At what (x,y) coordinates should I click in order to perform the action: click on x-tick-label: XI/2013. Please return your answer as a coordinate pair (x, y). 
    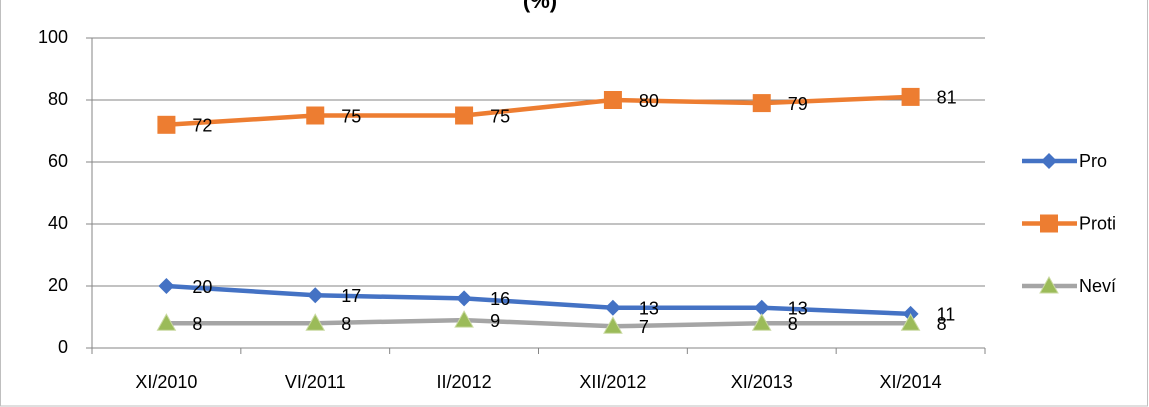
    Looking at the image, I should click on (762, 382).